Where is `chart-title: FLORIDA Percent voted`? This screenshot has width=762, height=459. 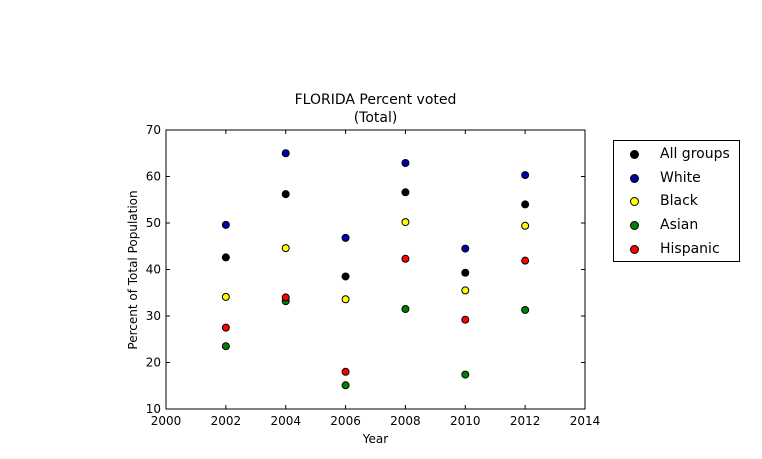
chart-title: FLORIDA Percent voted is located at coordinates (375, 100).